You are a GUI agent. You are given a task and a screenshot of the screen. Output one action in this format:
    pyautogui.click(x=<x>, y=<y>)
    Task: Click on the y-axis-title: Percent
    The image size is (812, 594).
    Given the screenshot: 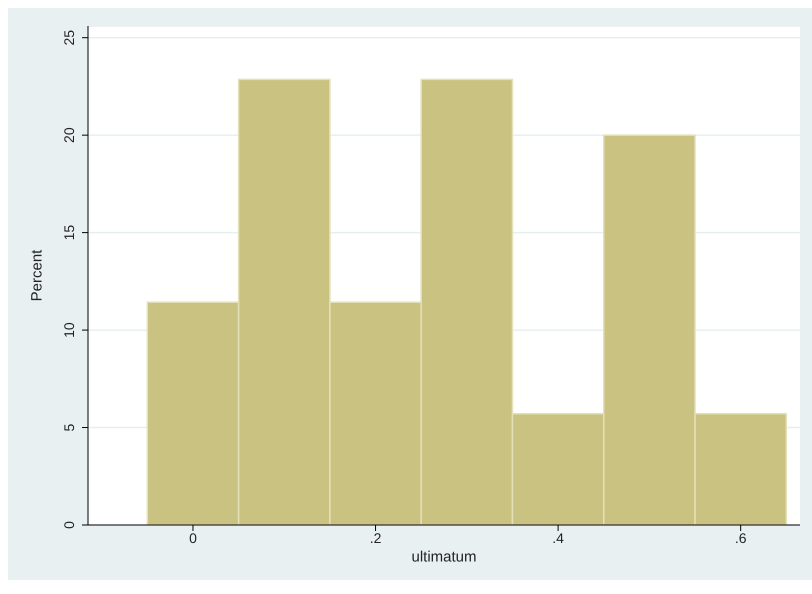 What is the action you would take?
    pyautogui.click(x=37, y=275)
    